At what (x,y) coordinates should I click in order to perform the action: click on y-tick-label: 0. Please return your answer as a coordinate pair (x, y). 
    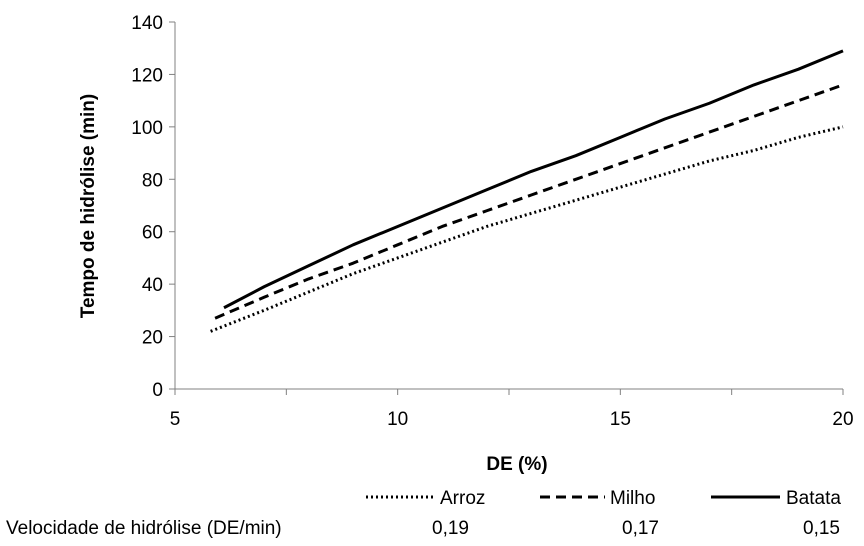
    Looking at the image, I should click on (157, 390).